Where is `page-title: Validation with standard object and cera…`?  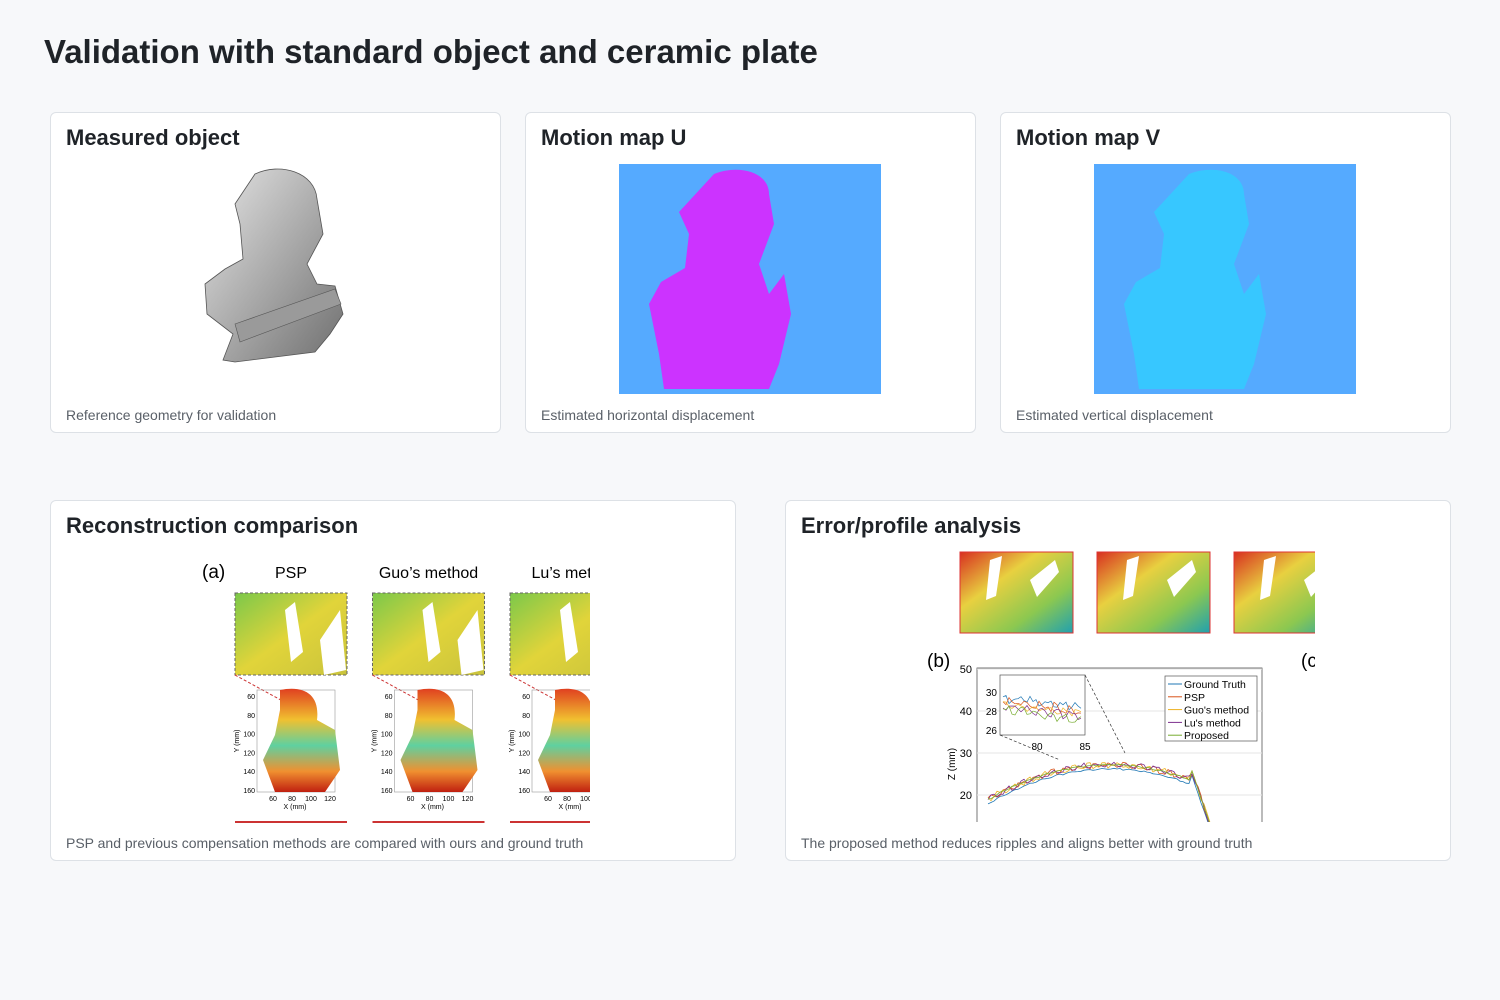
page-title: Validation with standard object and cera… is located at coordinates (431, 51).